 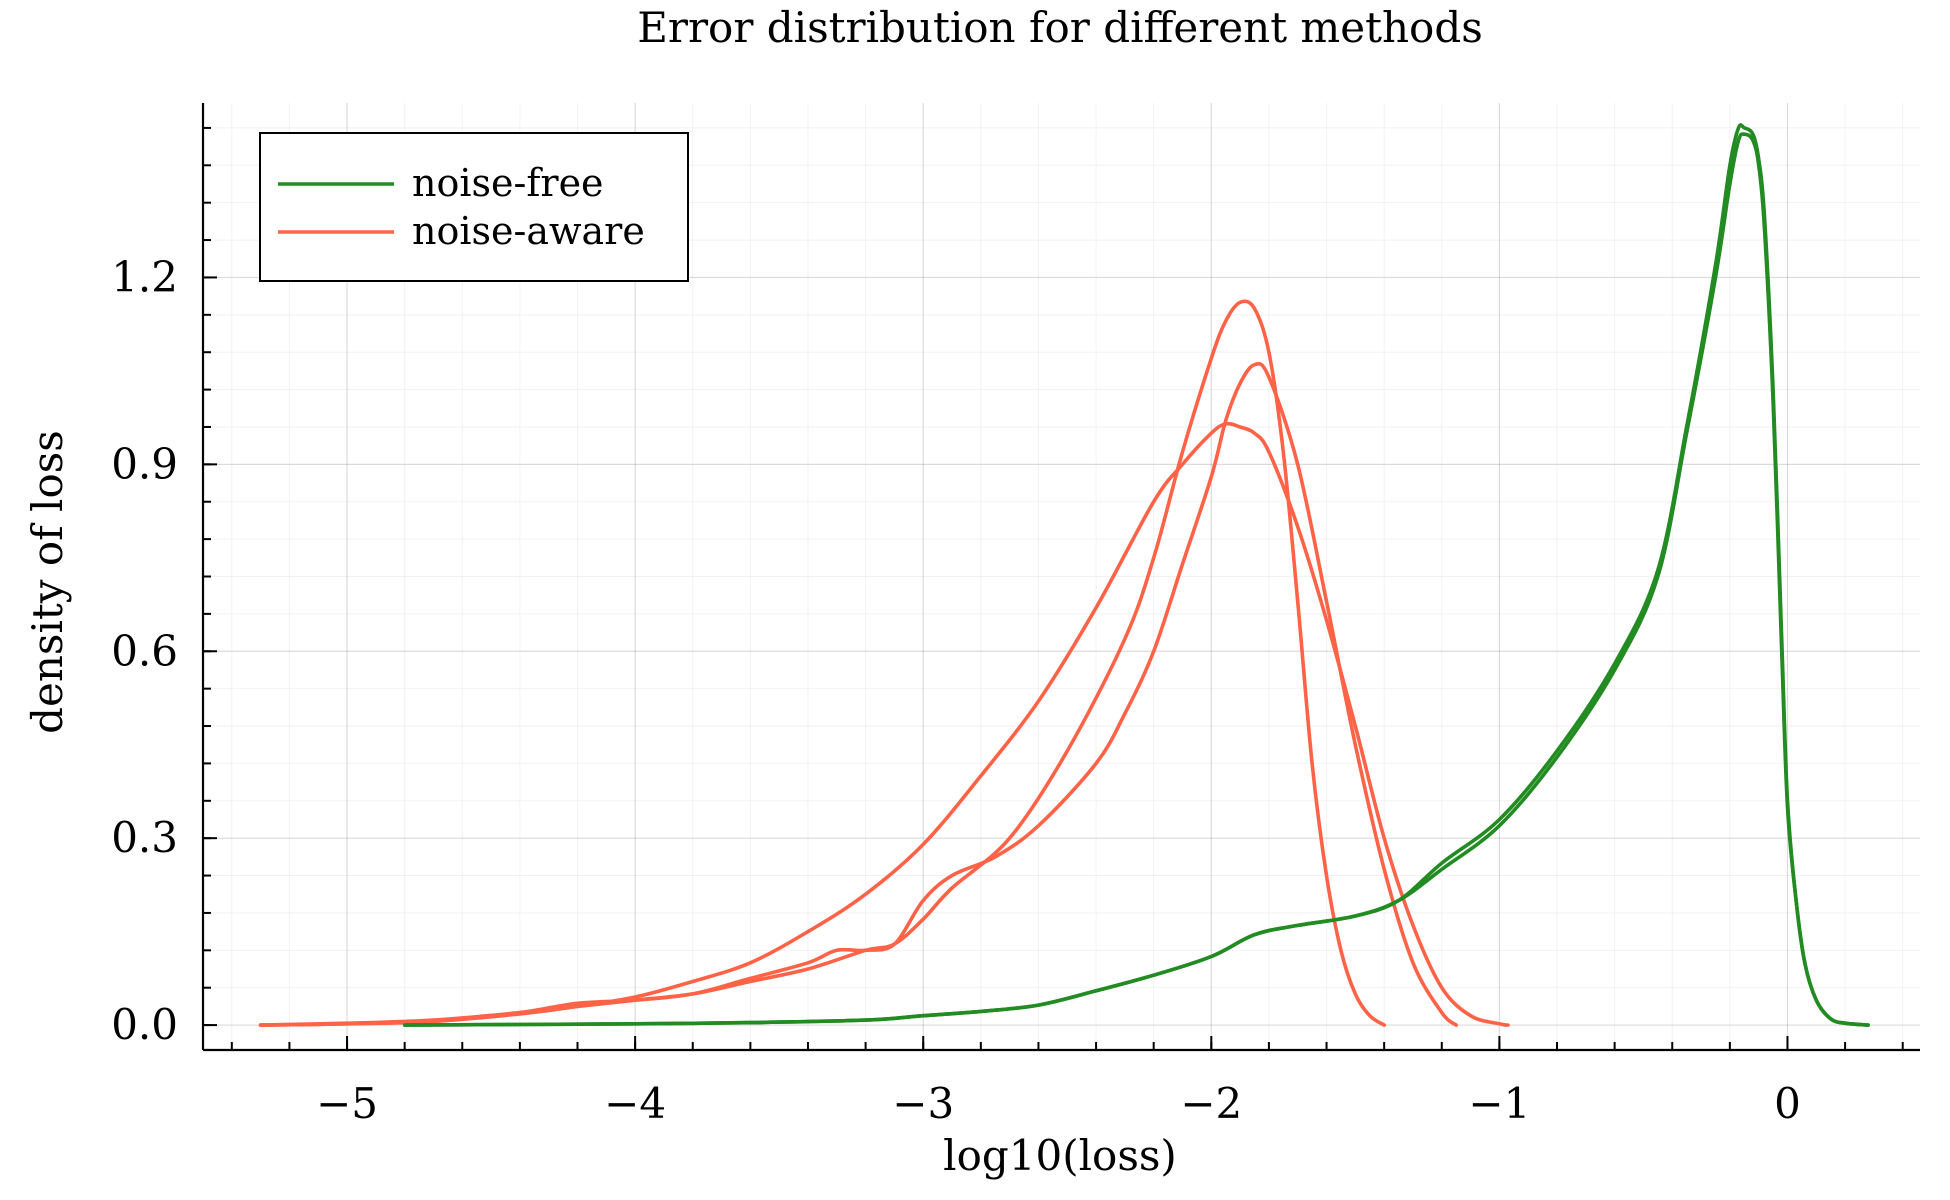 I want to click on chart-title: Error distribution for different methods, so click(x=1060, y=27).